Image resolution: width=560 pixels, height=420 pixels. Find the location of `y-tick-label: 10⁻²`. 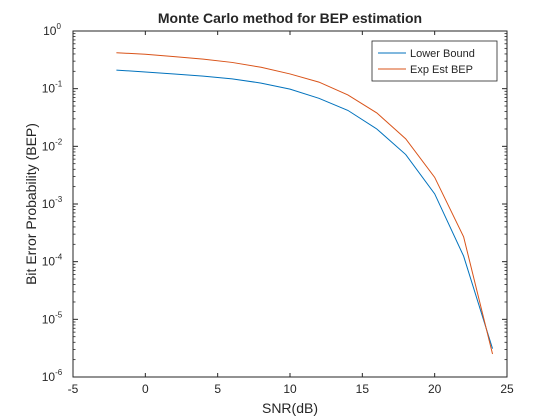

y-tick-label: 10⁻² is located at coordinates (52, 145).